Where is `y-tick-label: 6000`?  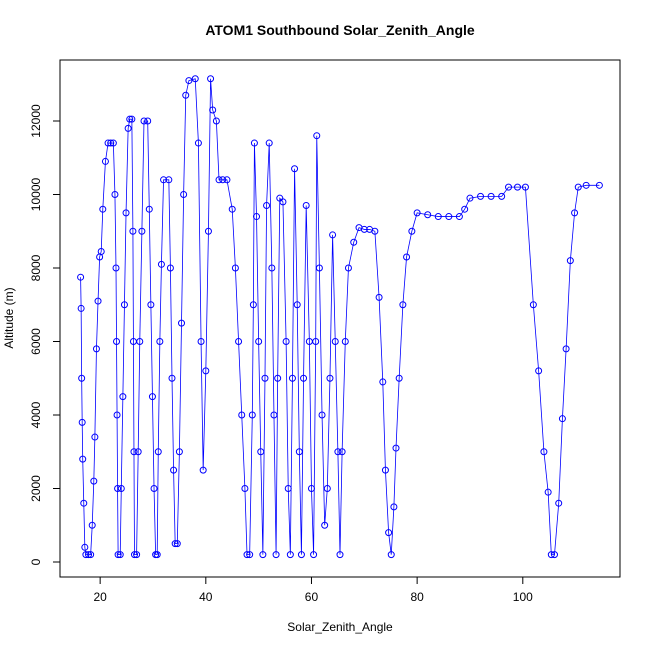
y-tick-label: 6000 is located at coordinates (36, 341).